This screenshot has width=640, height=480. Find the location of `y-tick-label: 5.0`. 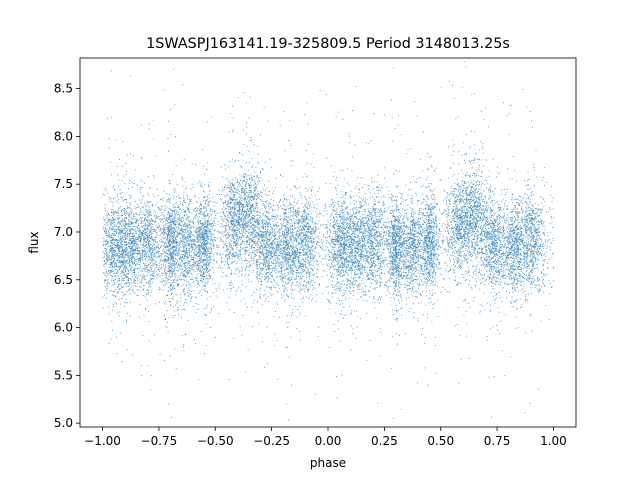

y-tick-label: 5.0 is located at coordinates (63, 423).